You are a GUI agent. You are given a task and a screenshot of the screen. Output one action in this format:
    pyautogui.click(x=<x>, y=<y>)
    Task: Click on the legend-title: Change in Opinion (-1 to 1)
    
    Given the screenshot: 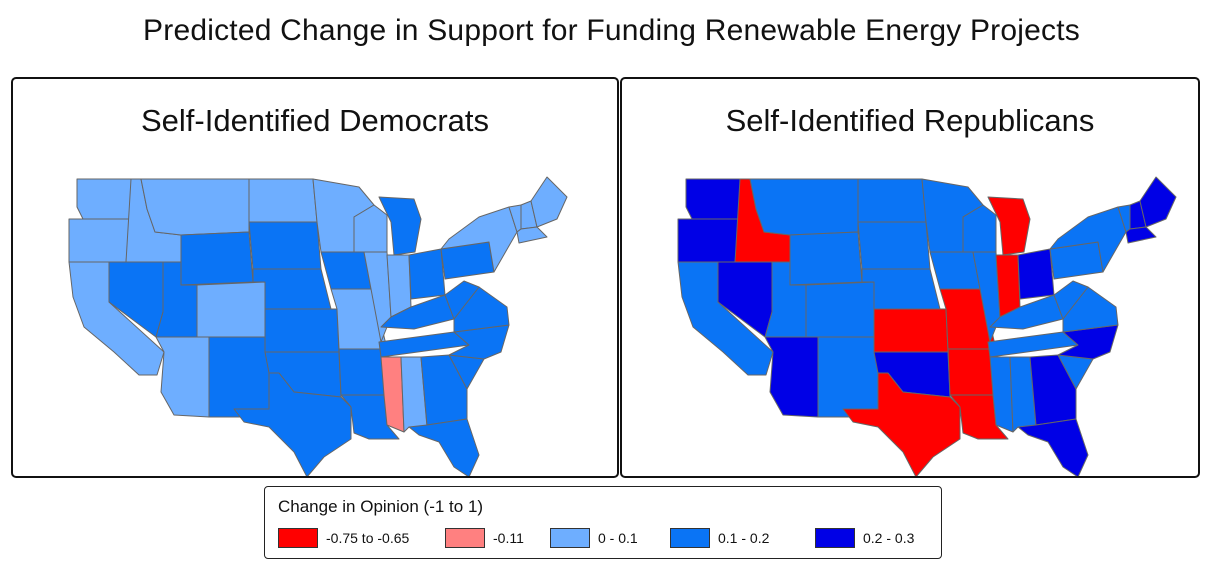 What is the action you would take?
    pyautogui.click(x=380, y=507)
    